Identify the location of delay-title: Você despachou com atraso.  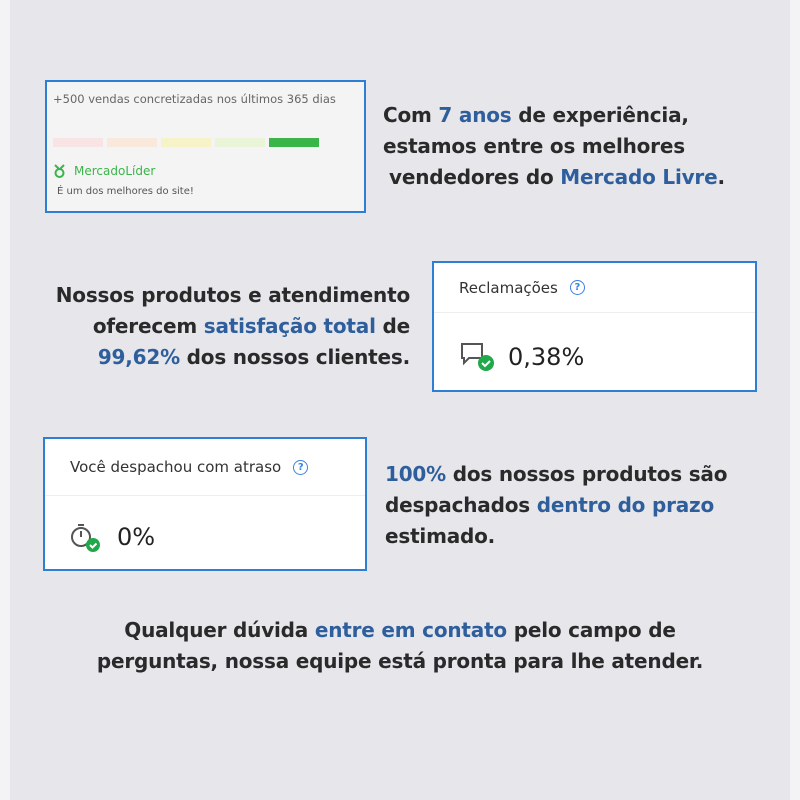
(176, 467).